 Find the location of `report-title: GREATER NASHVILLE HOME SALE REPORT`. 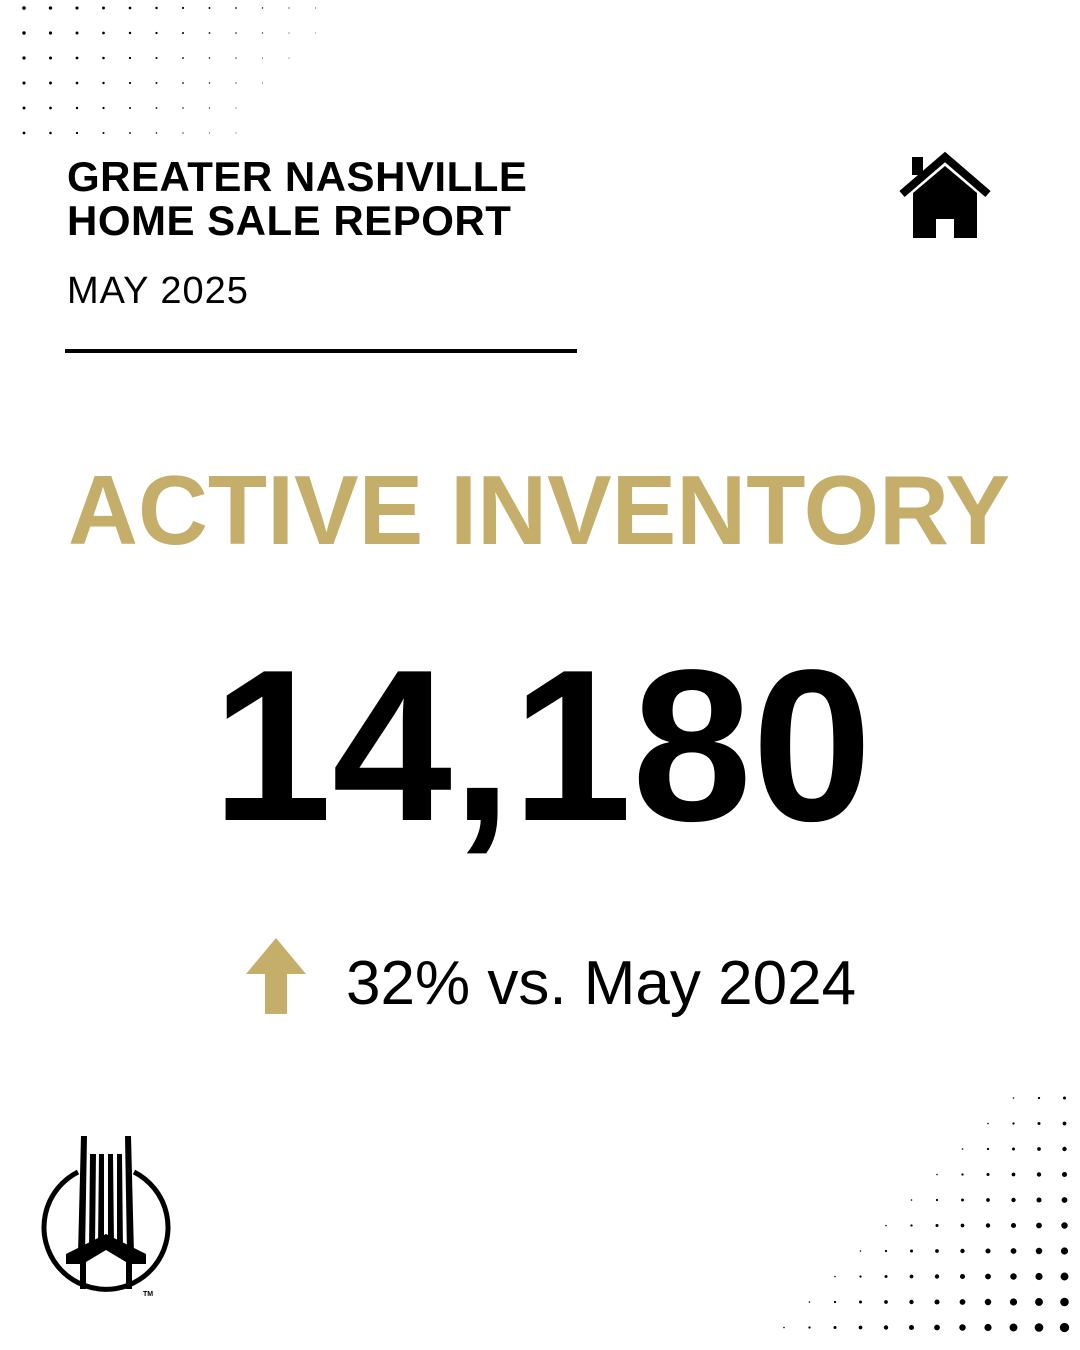

report-title: GREATER NASHVILLE HOME SALE REPORT is located at coordinates (297, 199).